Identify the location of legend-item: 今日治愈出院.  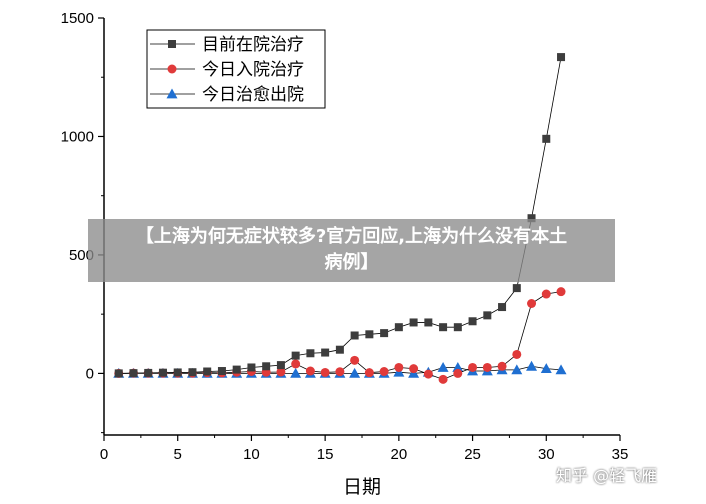
(227, 95).